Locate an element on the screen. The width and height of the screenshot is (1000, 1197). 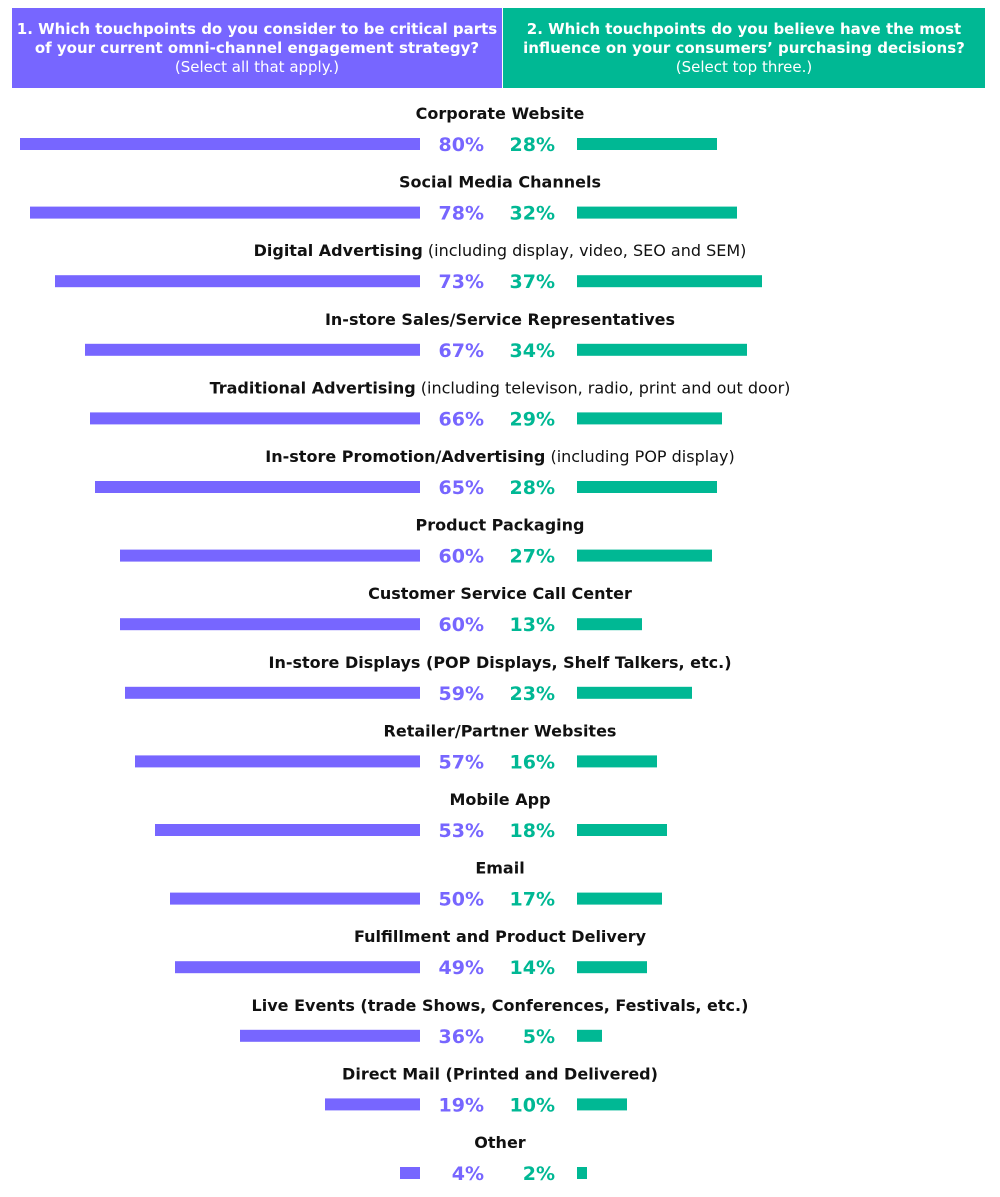
value-label-critical: 73% is located at coordinates (461, 282).